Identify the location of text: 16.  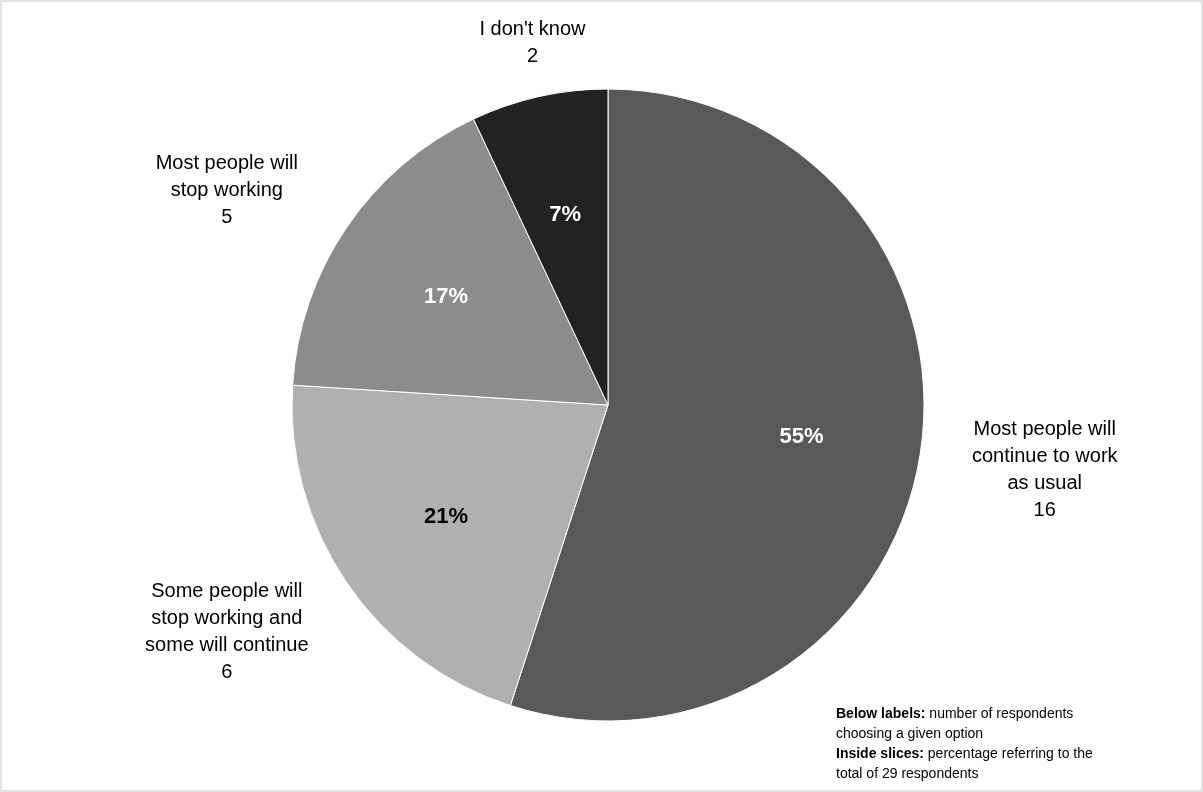
(1044, 509).